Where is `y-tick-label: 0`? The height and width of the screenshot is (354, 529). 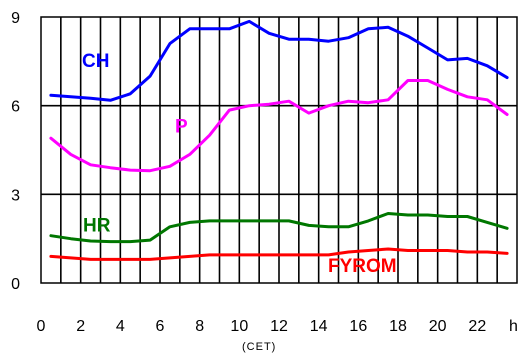
y-tick-label: 0 is located at coordinates (15, 284).